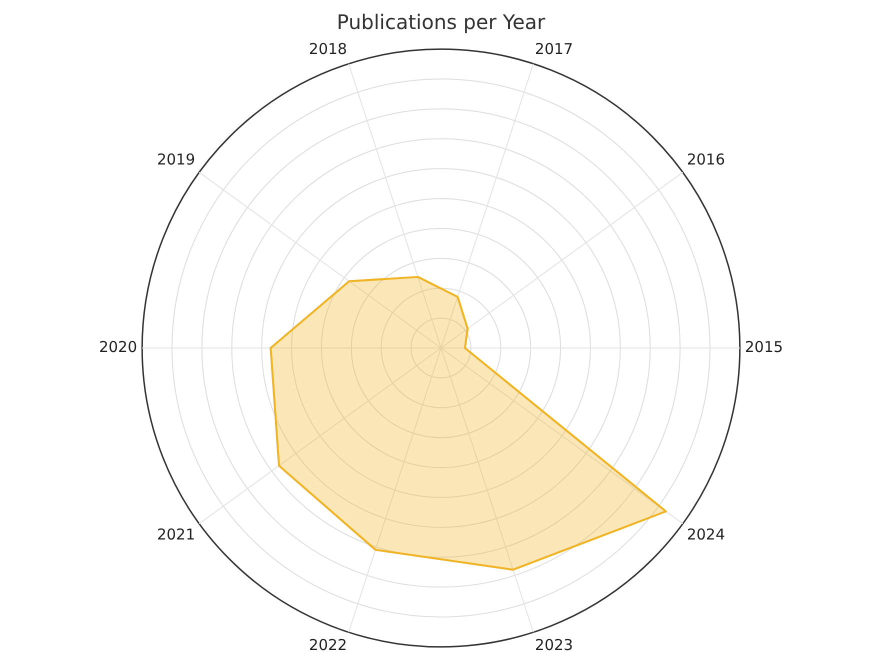 This screenshot has width=882, height=668. I want to click on spoke-label: 2017, so click(554, 49).